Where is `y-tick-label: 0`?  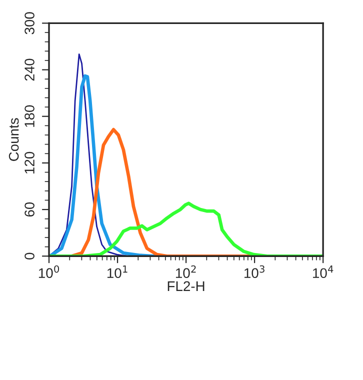
y-tick-label: 0 is located at coordinates (29, 256).